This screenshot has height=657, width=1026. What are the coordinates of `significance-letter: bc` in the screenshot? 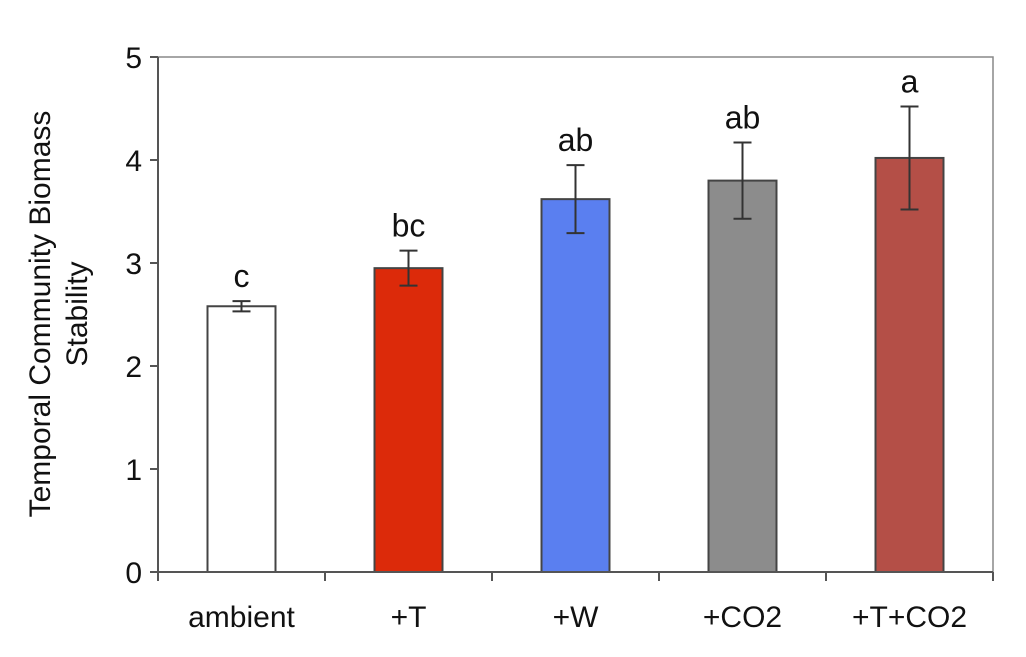 It's located at (409, 226).